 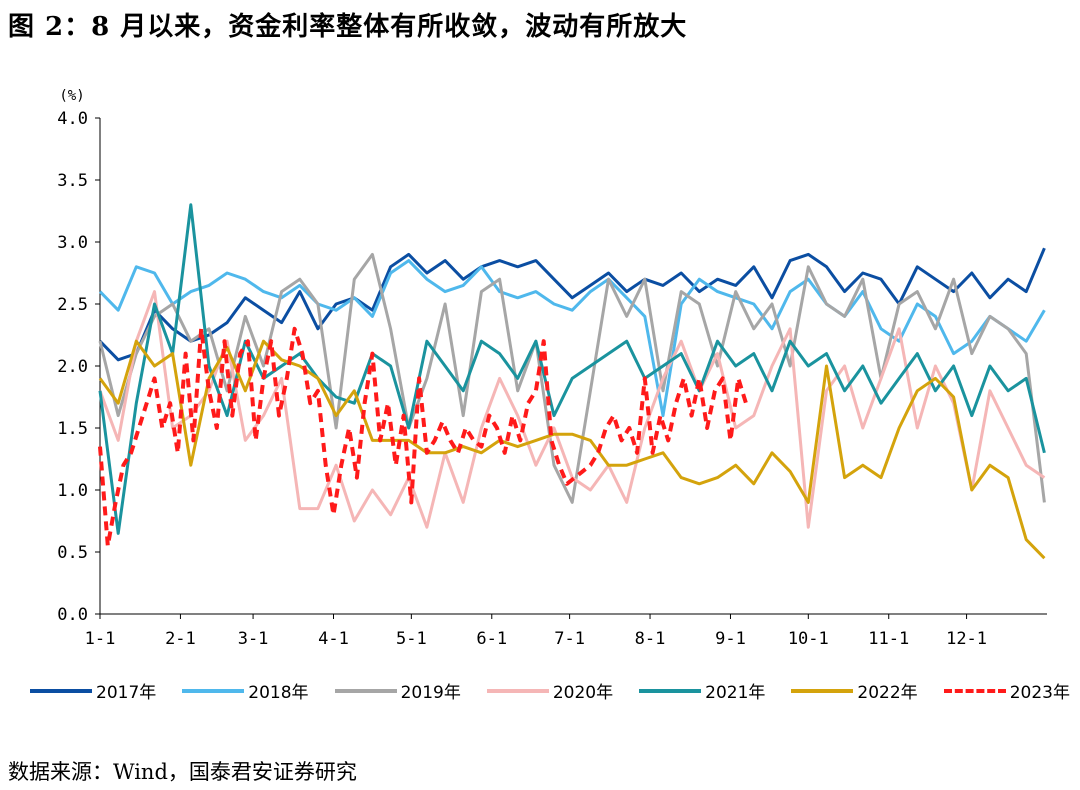 I want to click on x-tick-label: 11-1, so click(x=888, y=639).